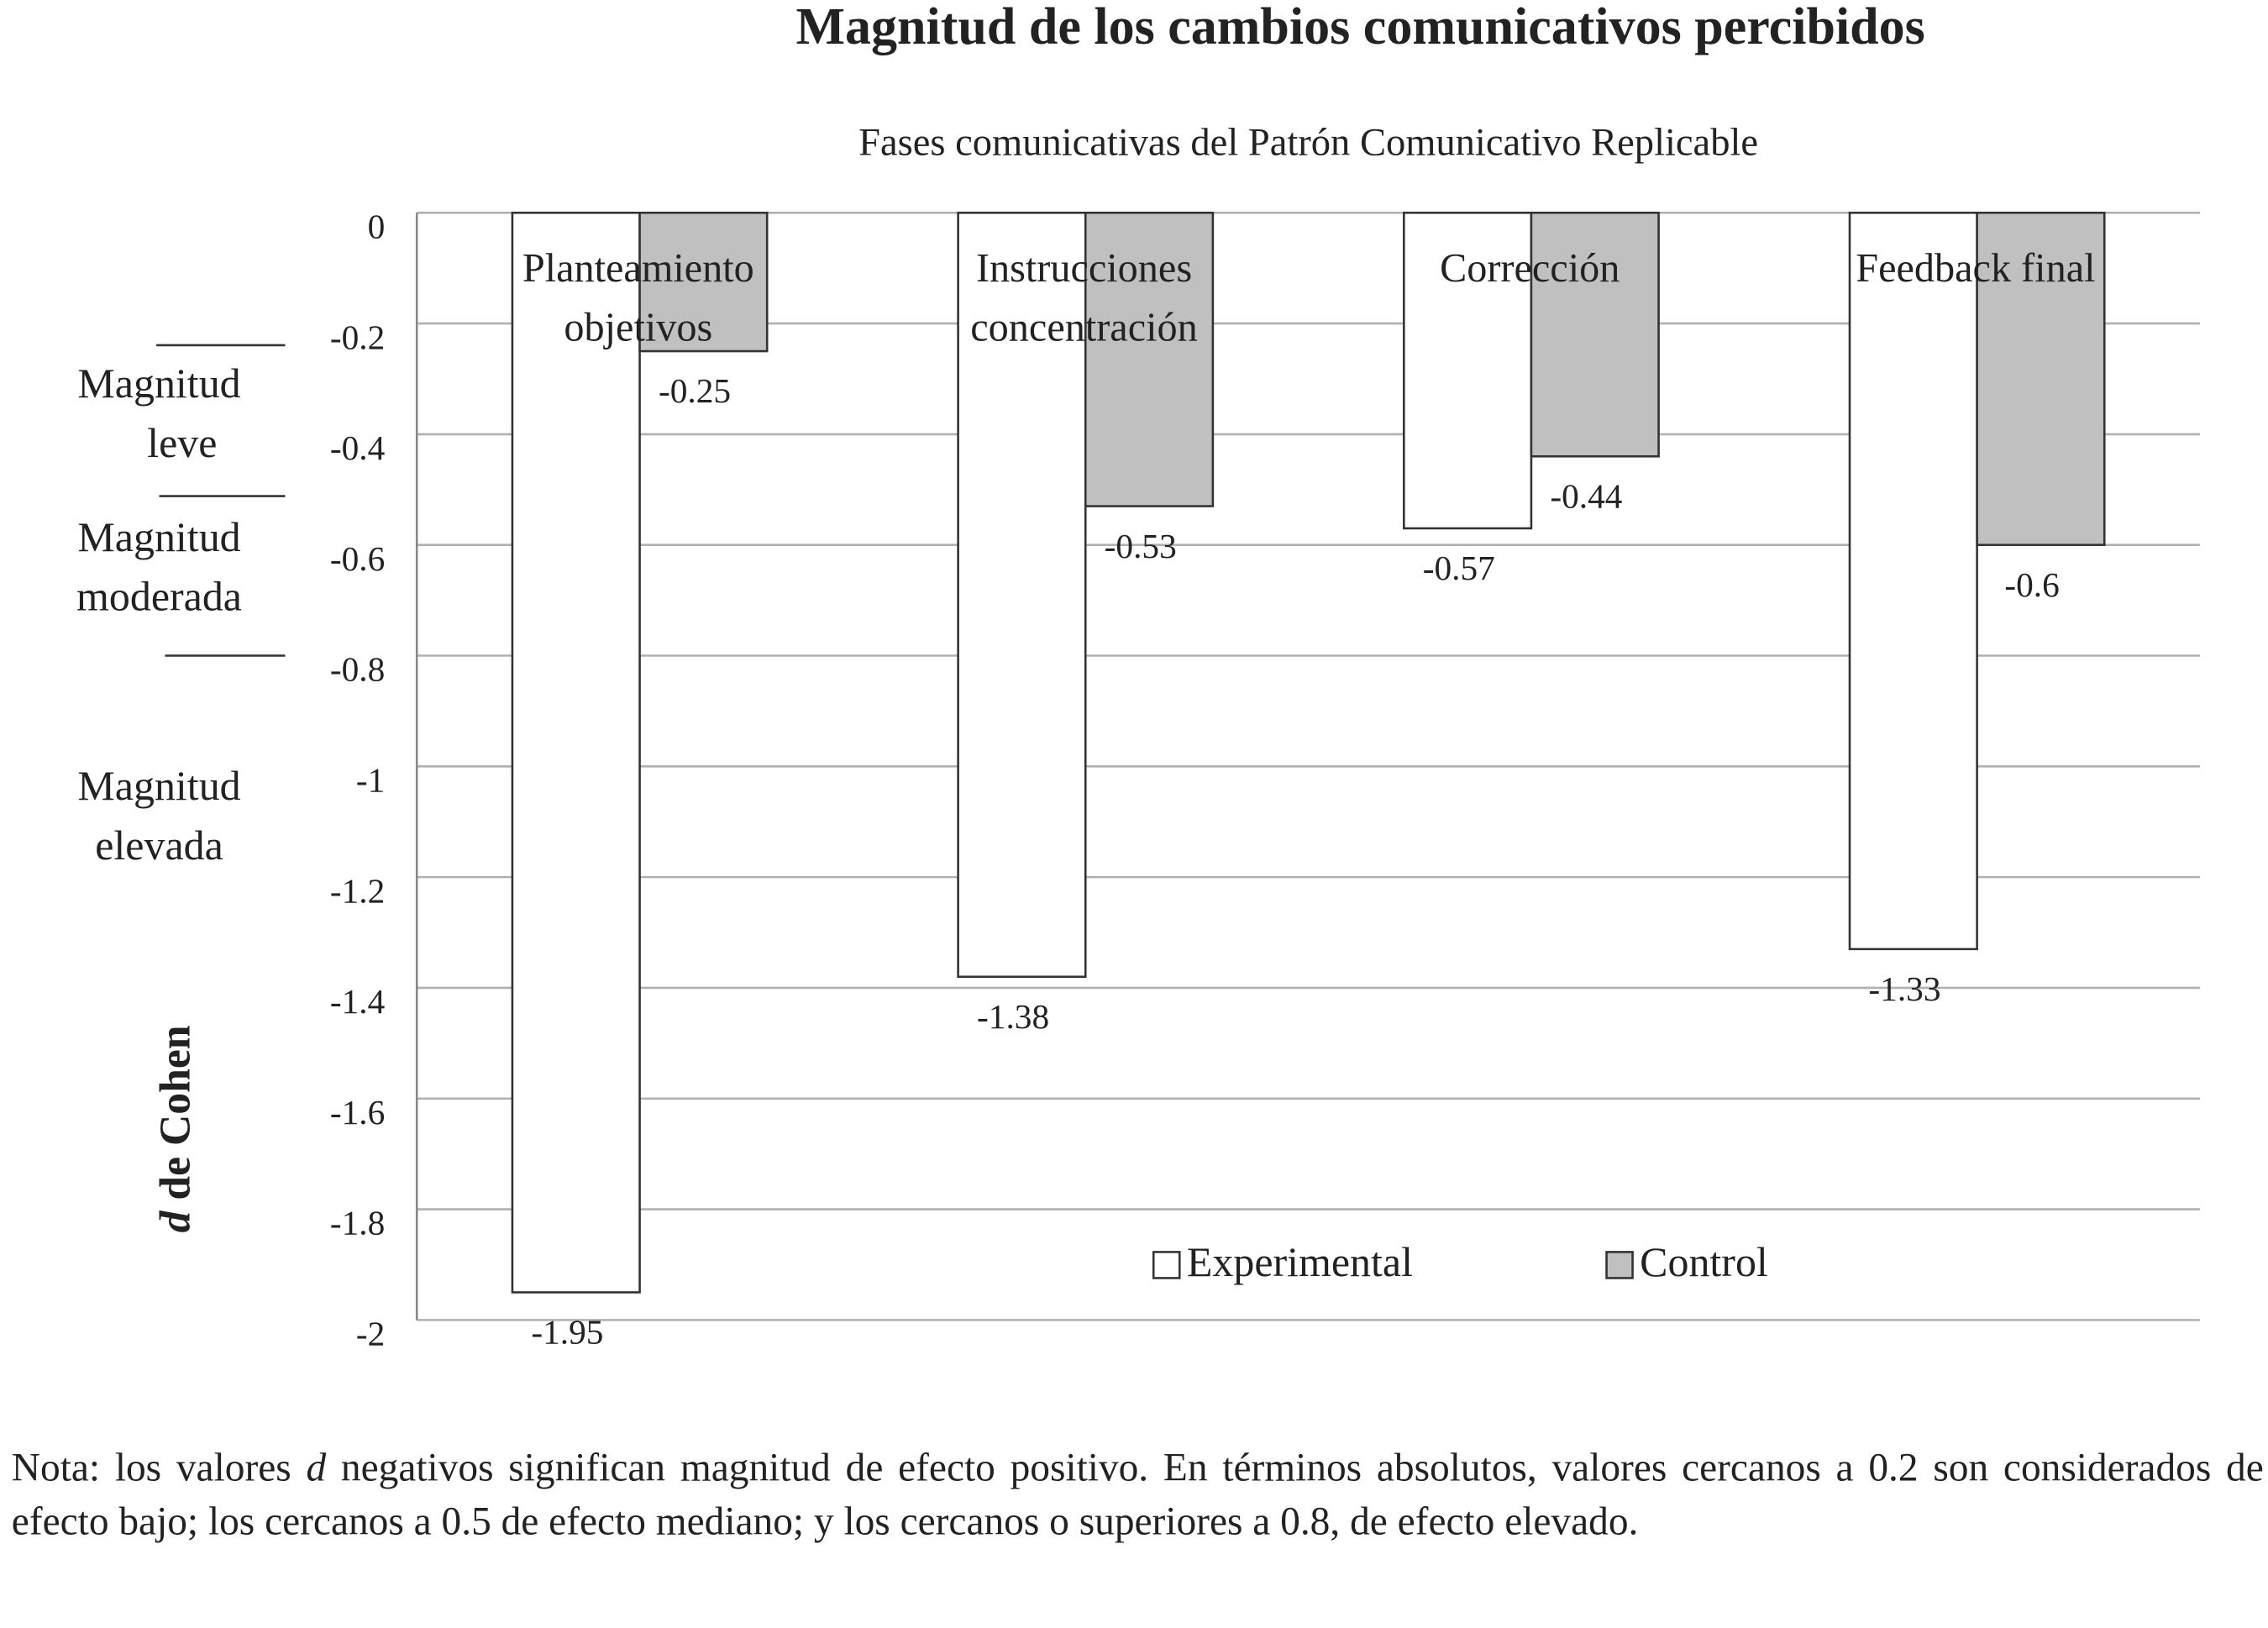 The width and height of the screenshot is (2268, 1628). What do you see at coordinates (1141, 546) in the screenshot?
I see `value-label: -0.53` at bounding box center [1141, 546].